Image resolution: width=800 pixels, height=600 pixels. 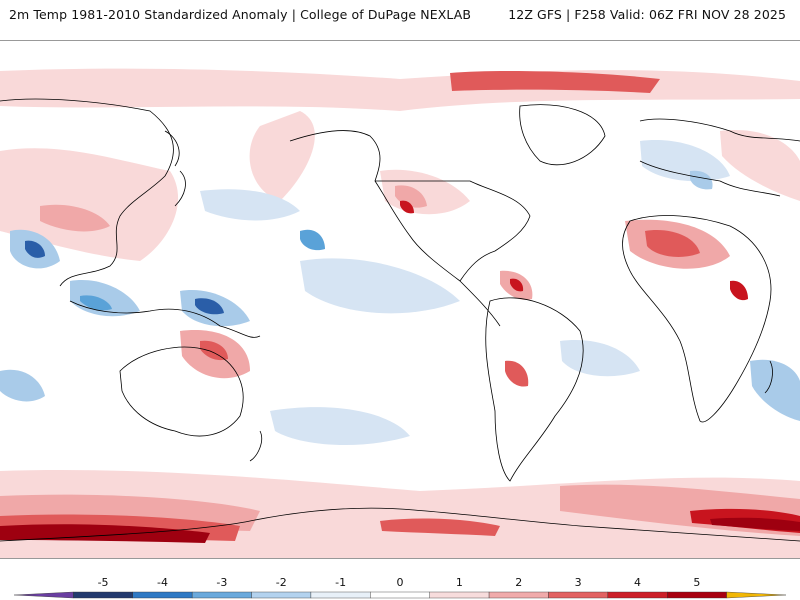 I want to click on colorbar-tick-label: 1, so click(x=459, y=582).